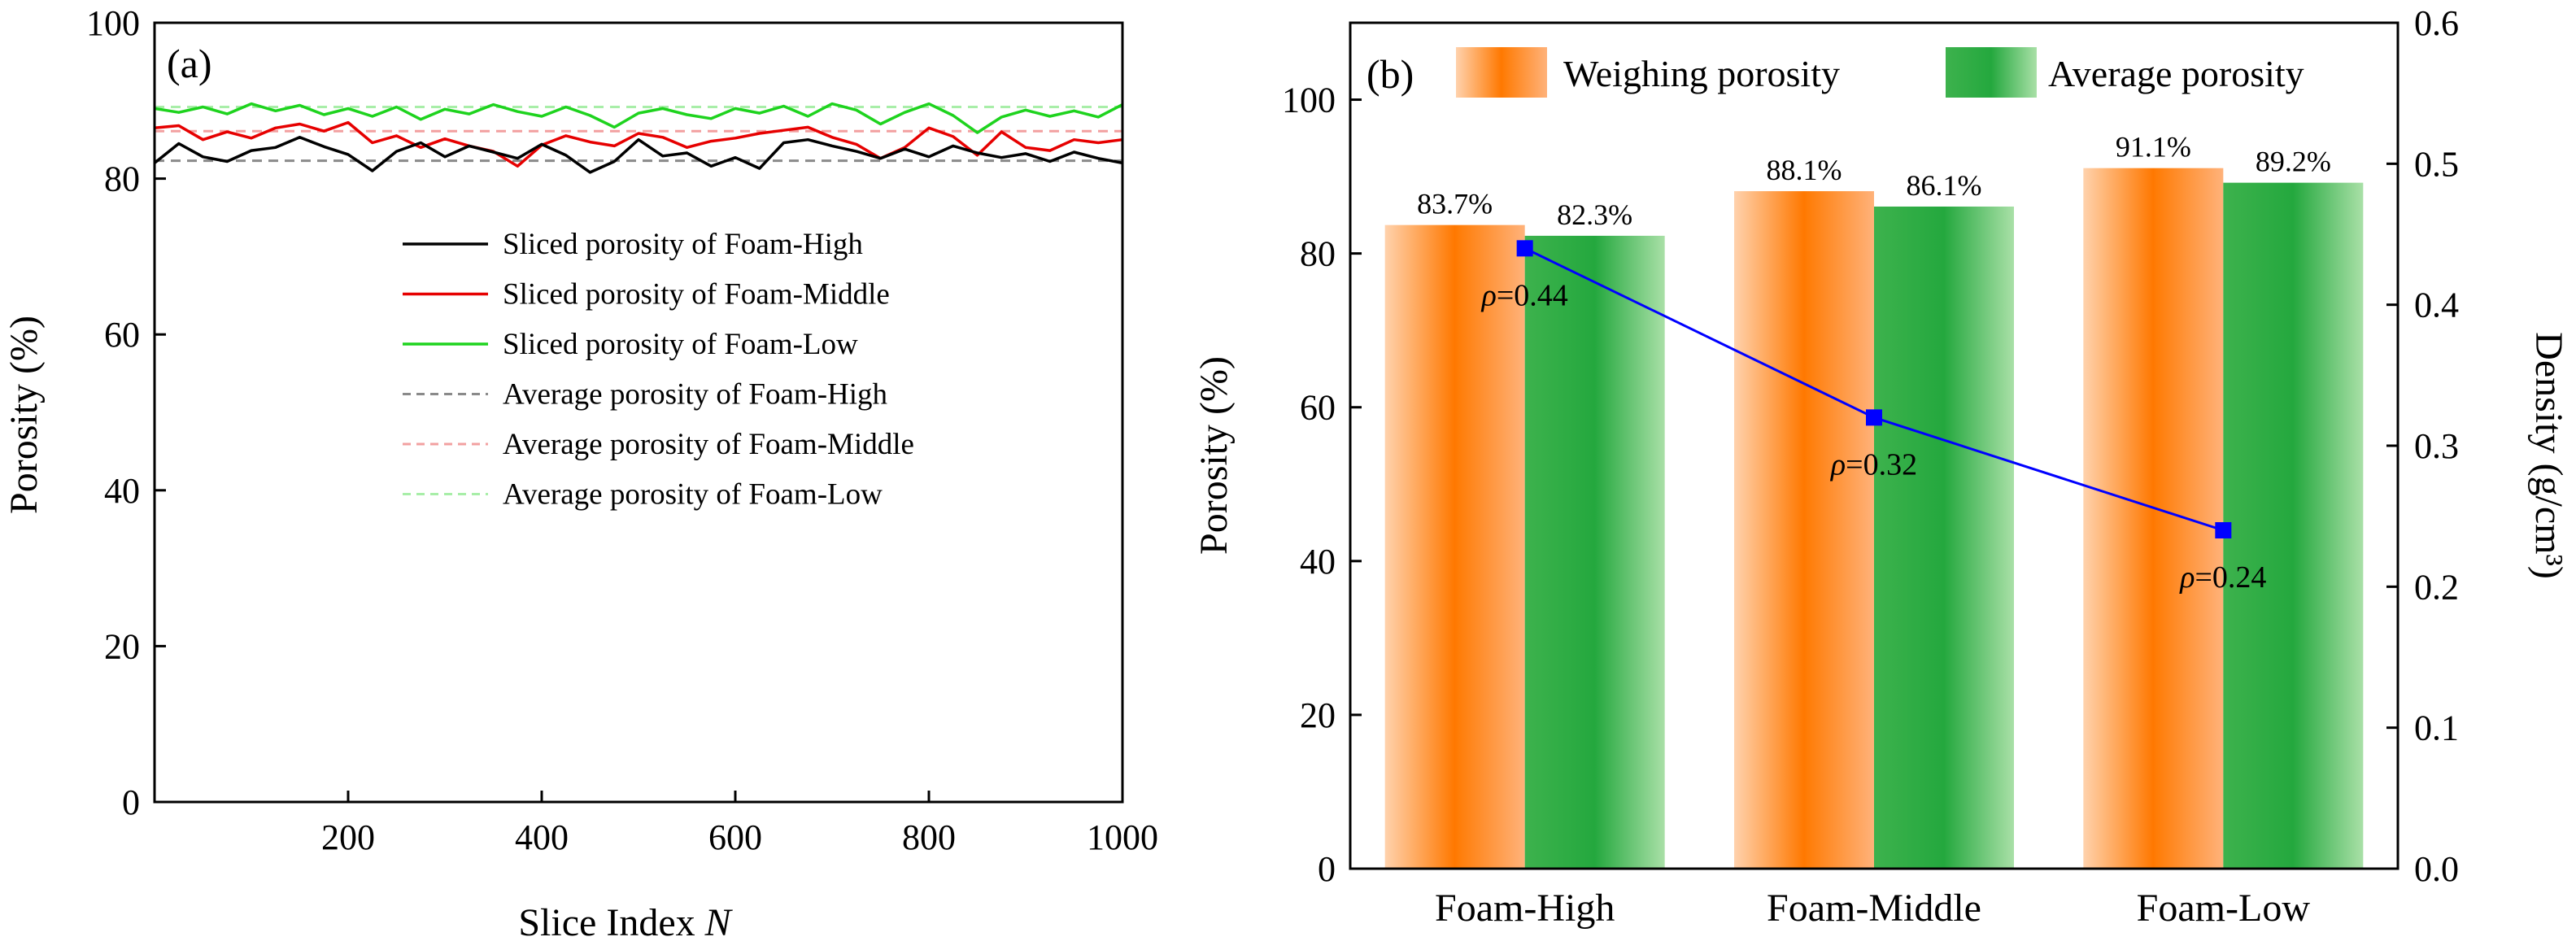 The width and height of the screenshot is (2576, 950). I want to click on panel-b-letter: (b), so click(1390, 74).